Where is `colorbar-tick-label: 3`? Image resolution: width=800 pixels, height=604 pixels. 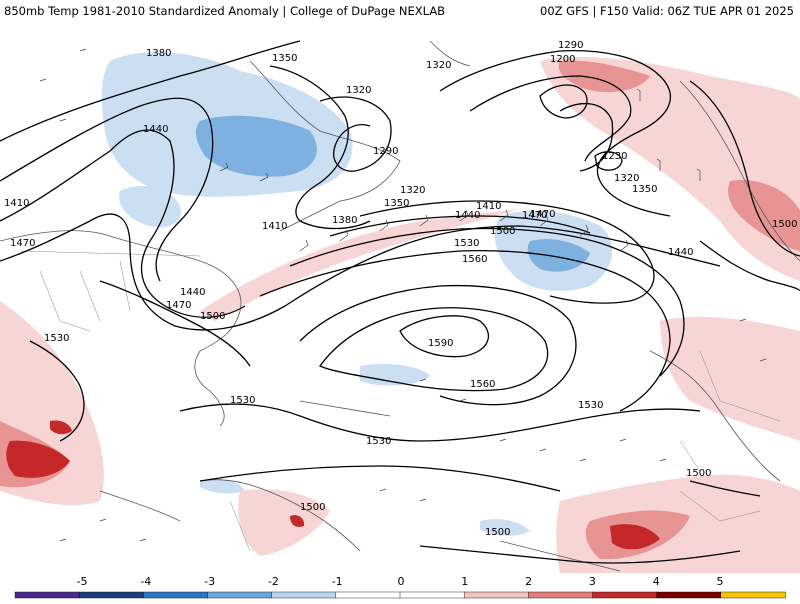 colorbar-tick-label: 3 is located at coordinates (592, 581).